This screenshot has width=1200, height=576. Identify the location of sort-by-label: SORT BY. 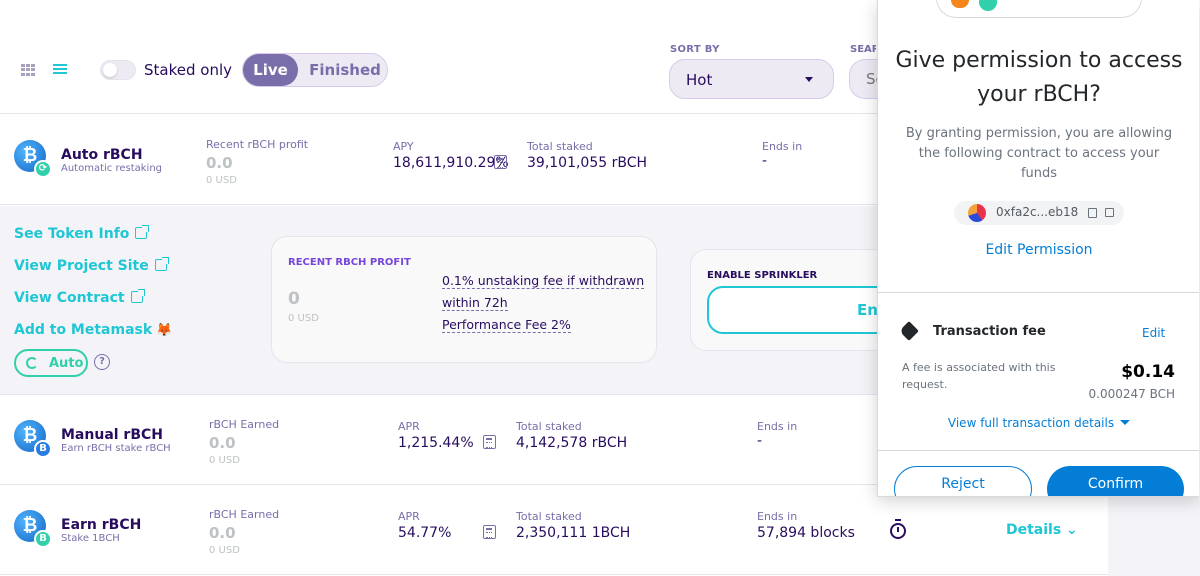
(695, 49).